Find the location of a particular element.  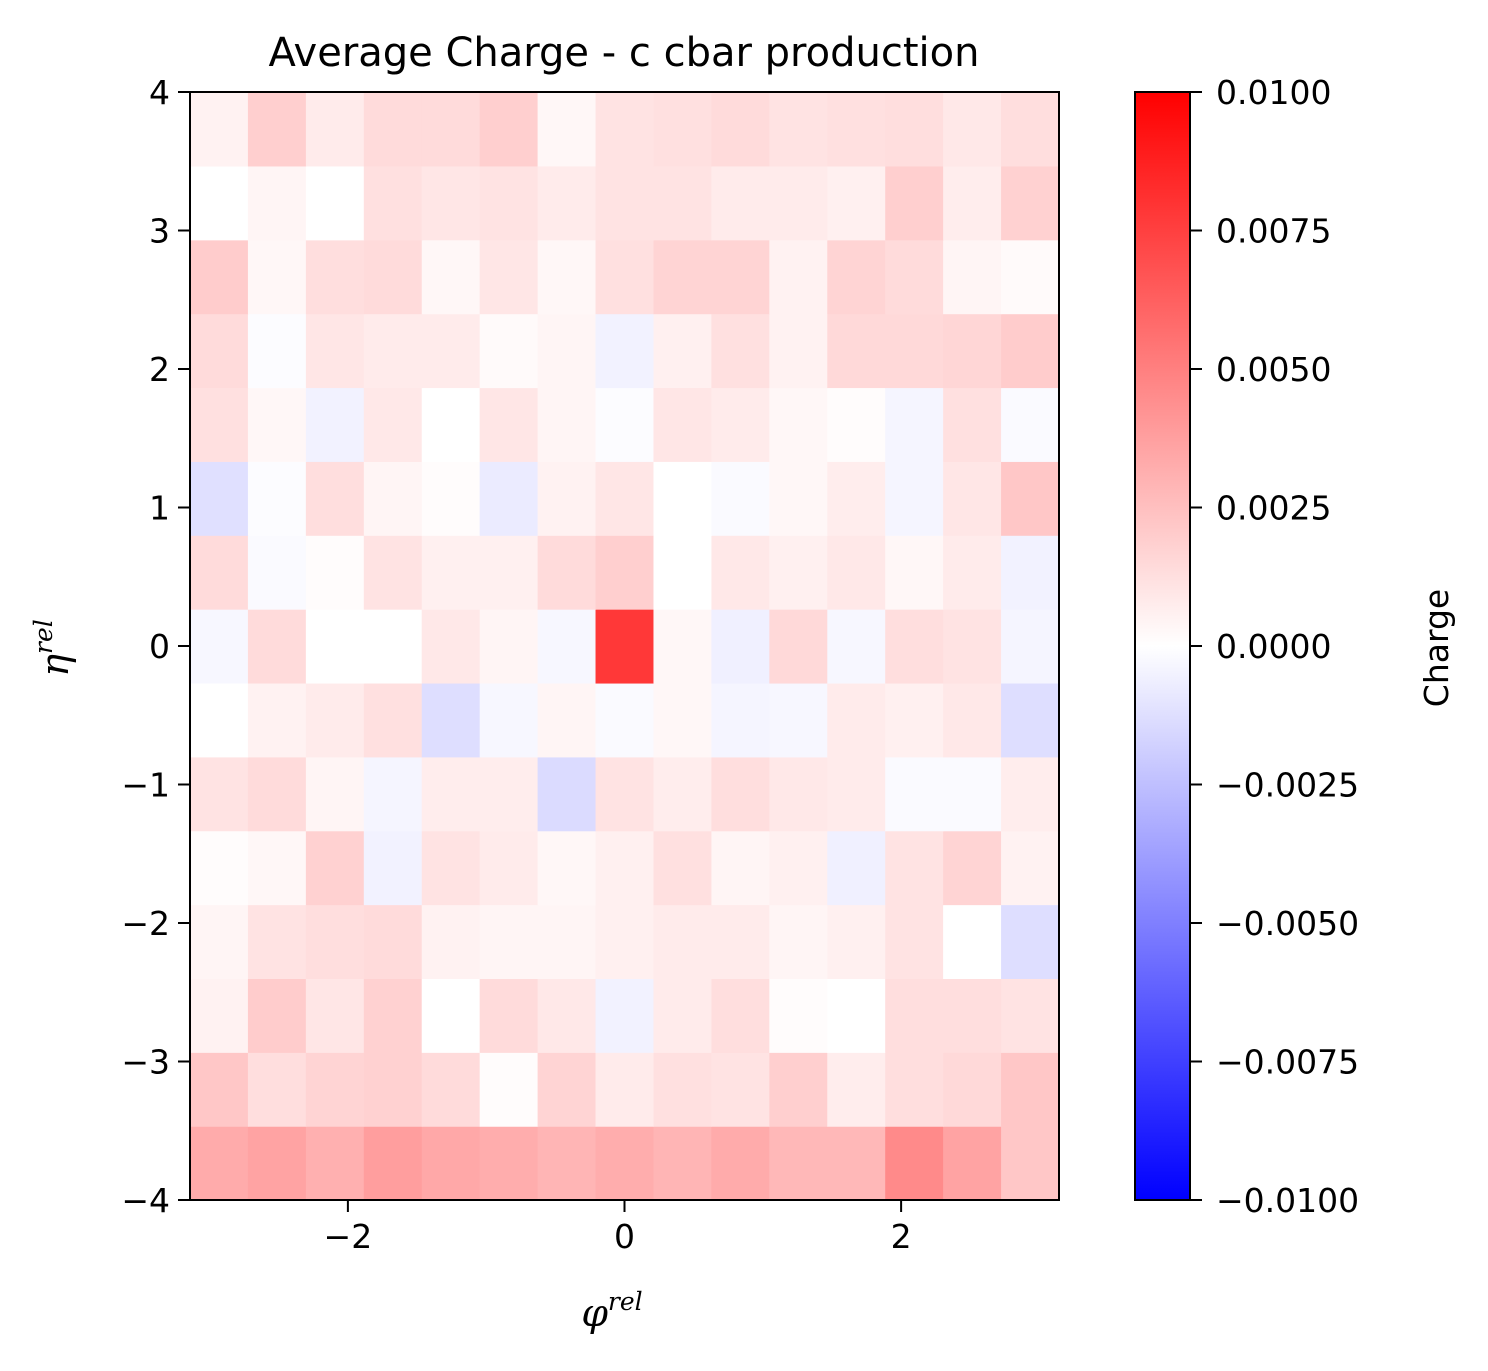

x-tick-label: 2 is located at coordinates (901, 1236).